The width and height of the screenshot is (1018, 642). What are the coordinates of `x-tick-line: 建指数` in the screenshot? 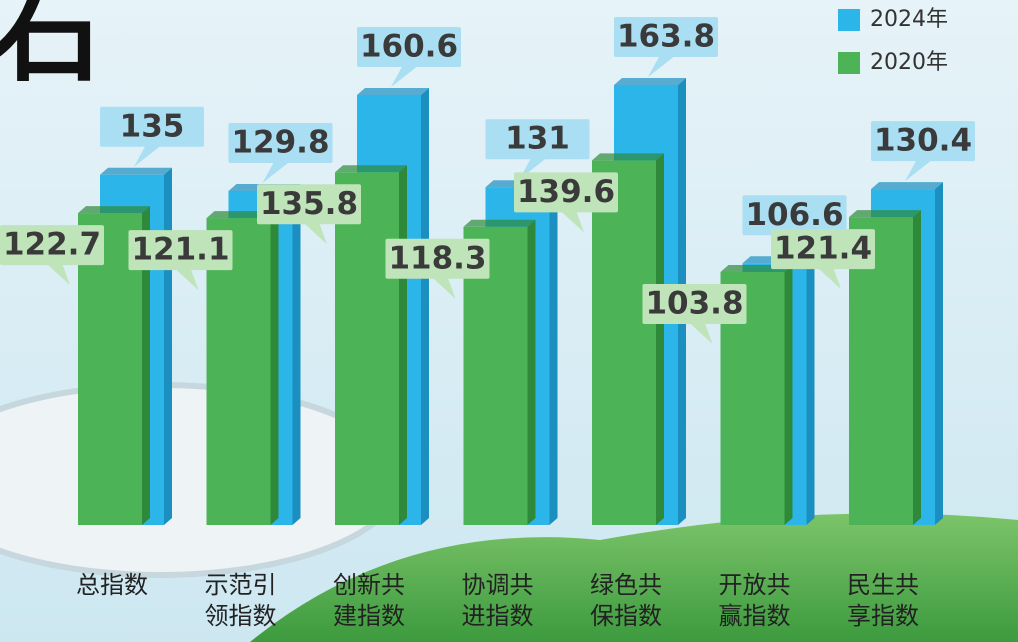 It's located at (369, 616).